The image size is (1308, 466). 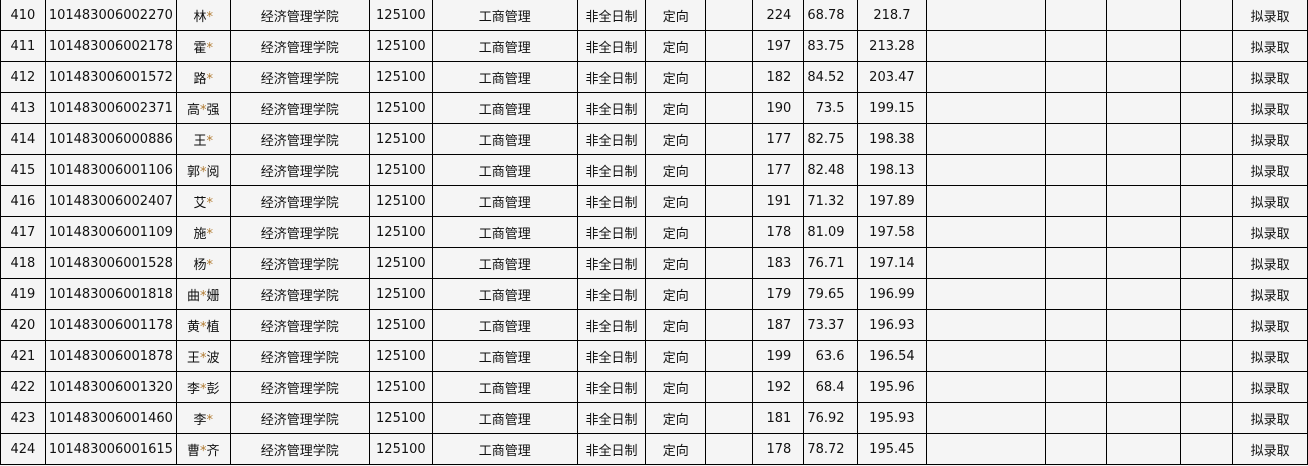 I want to click on row-number: 417, so click(x=23, y=232).